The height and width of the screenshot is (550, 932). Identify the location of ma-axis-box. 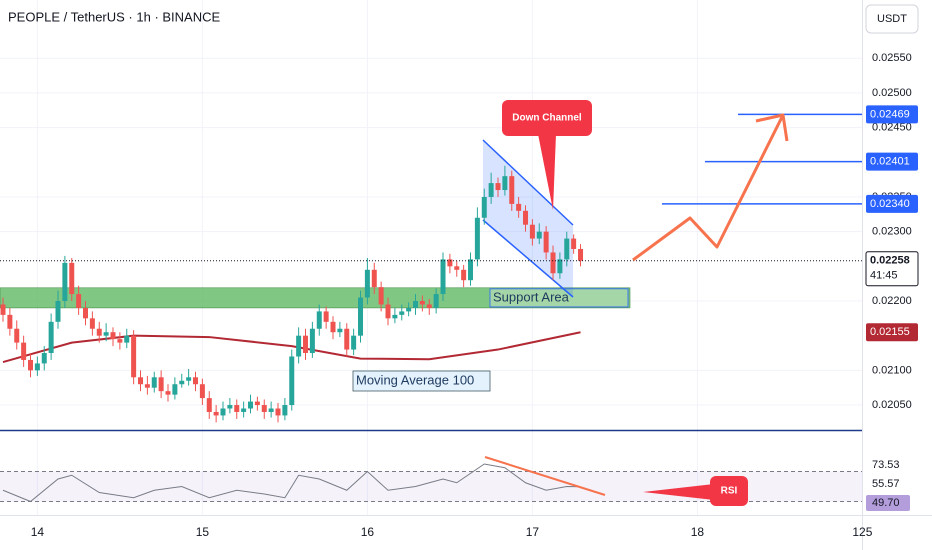
(892, 332).